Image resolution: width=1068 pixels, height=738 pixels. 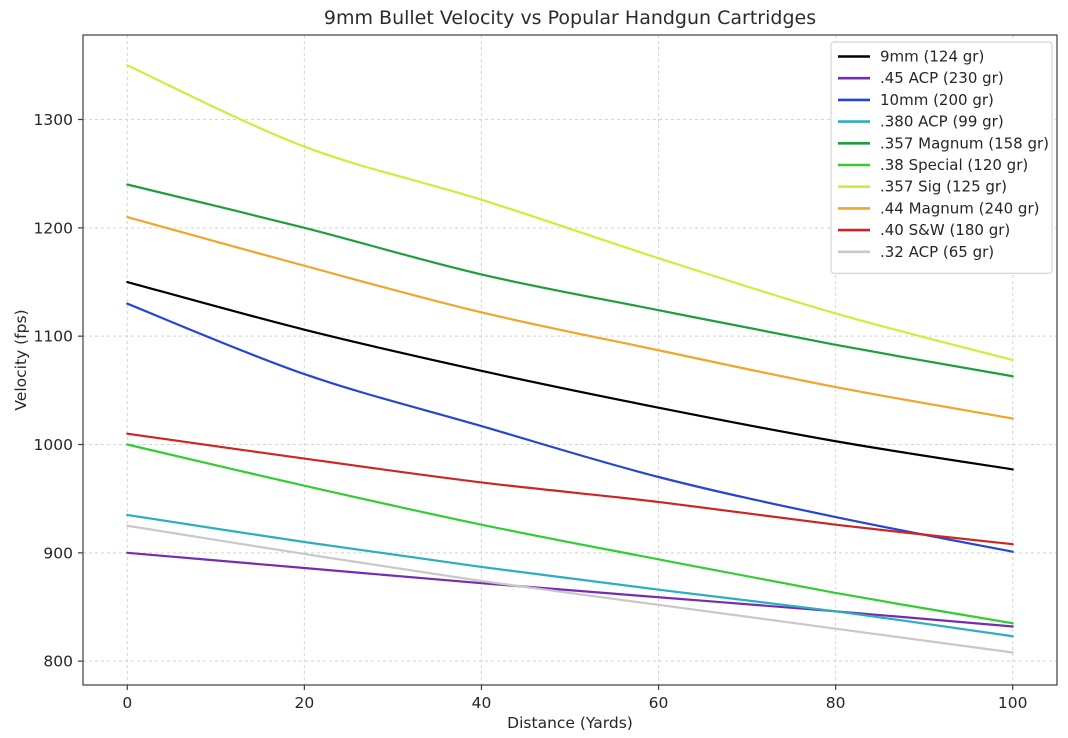 I want to click on legend-label: .38 Special (120 gr), so click(x=954, y=165).